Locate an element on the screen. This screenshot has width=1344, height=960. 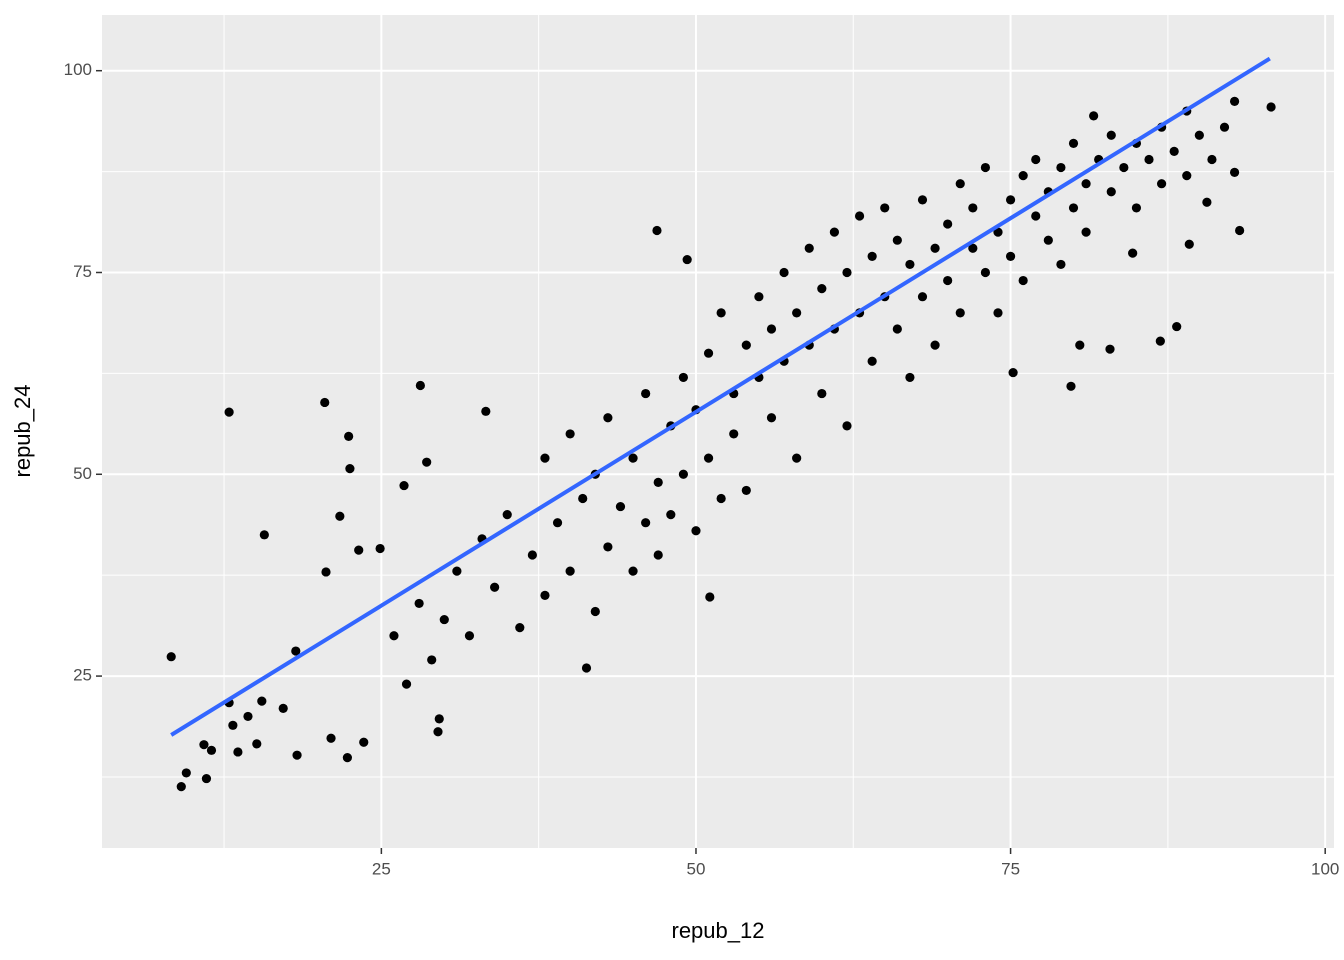
y-tick-label: 100 is located at coordinates (78, 69).